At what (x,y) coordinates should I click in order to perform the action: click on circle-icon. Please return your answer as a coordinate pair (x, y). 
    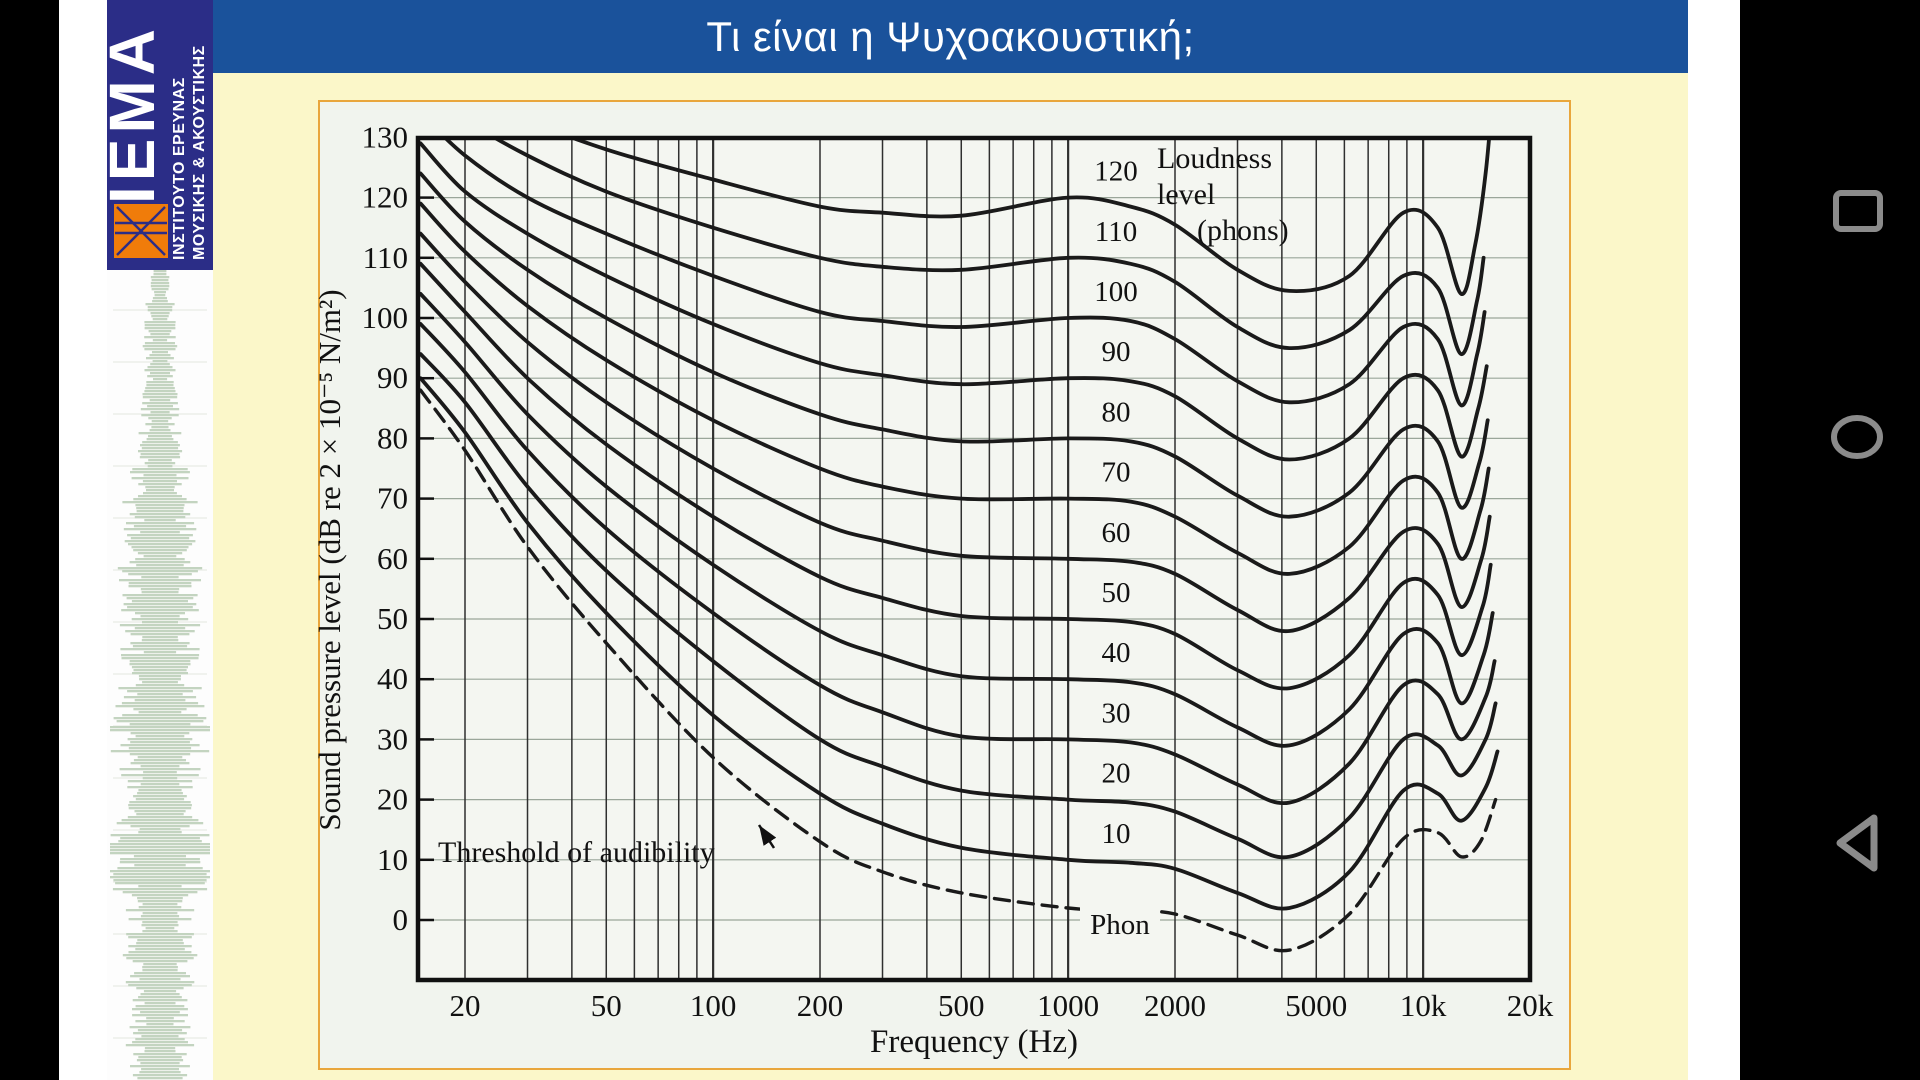
    Looking at the image, I should click on (1857, 437).